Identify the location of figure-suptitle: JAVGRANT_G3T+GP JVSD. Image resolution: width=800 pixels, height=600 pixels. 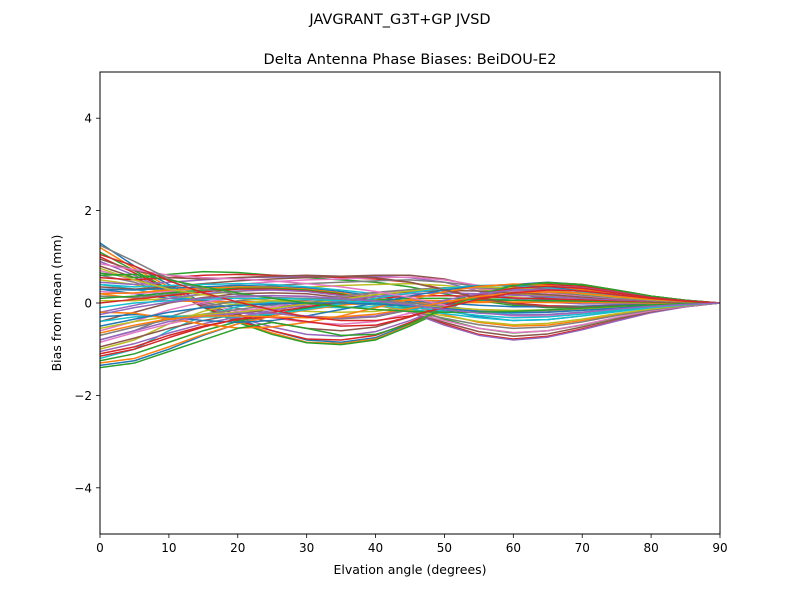
(399, 20).